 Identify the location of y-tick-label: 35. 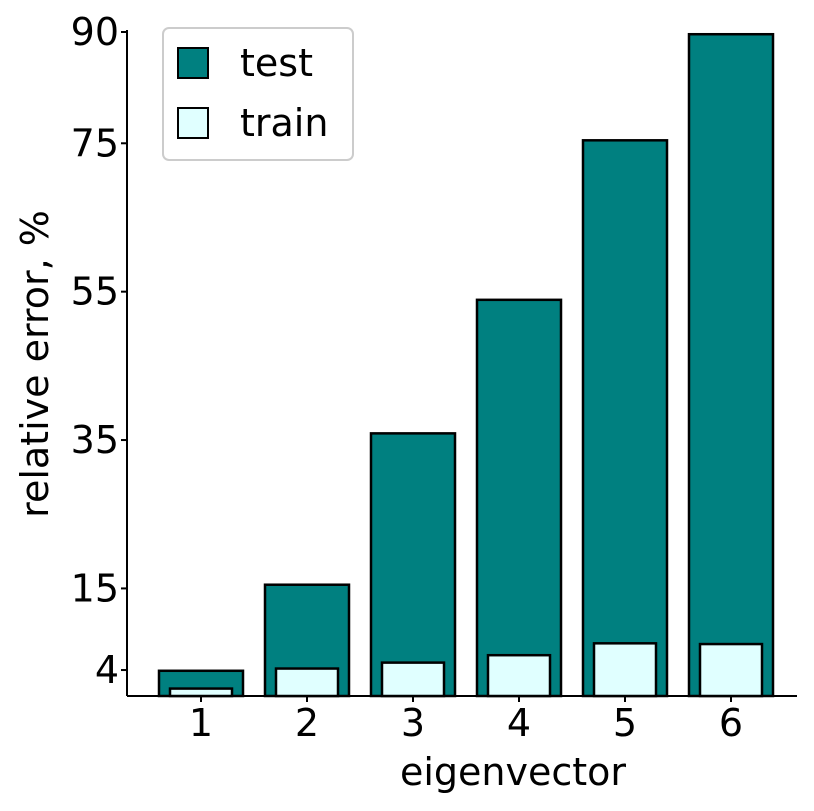
(95, 440).